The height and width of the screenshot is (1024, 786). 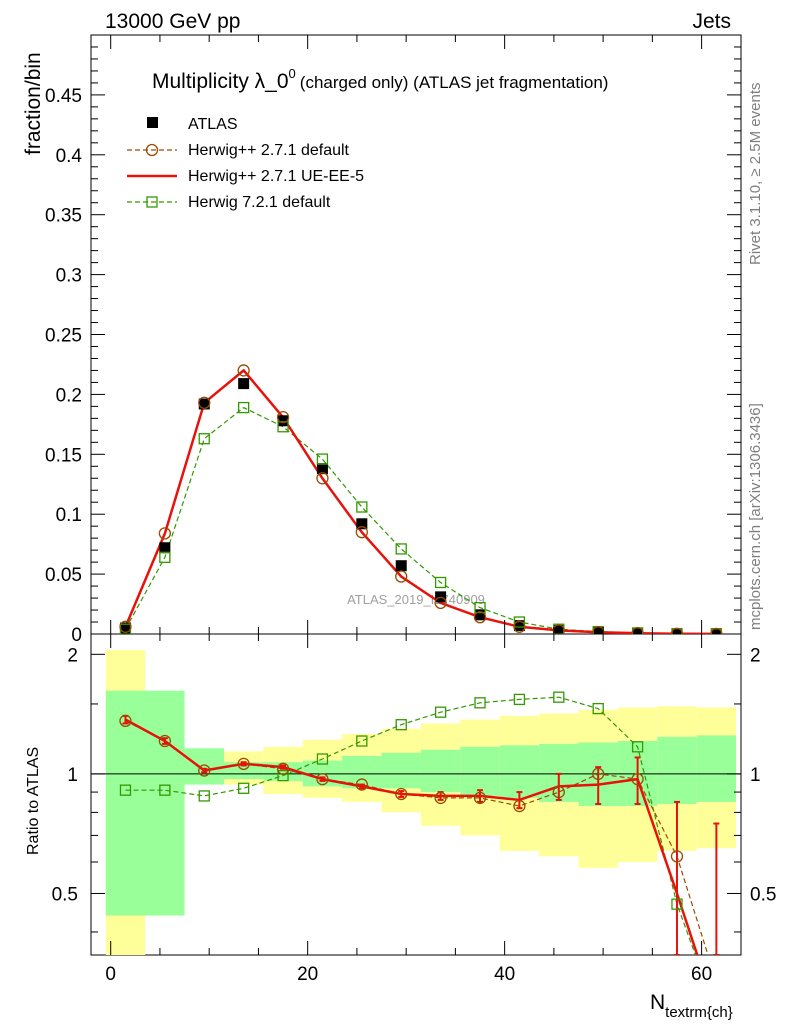 What do you see at coordinates (699, 1012) in the screenshot?
I see `x-label-sub: textrm{ch}` at bounding box center [699, 1012].